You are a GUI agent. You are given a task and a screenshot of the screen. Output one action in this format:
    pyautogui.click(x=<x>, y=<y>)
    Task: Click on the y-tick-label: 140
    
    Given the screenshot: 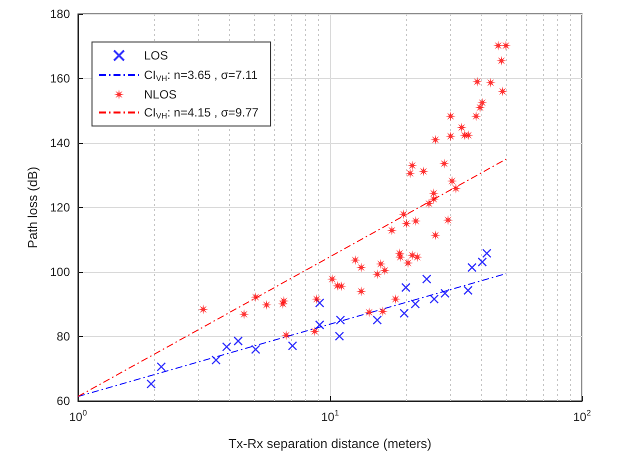 What is the action you would take?
    pyautogui.click(x=60, y=143)
    